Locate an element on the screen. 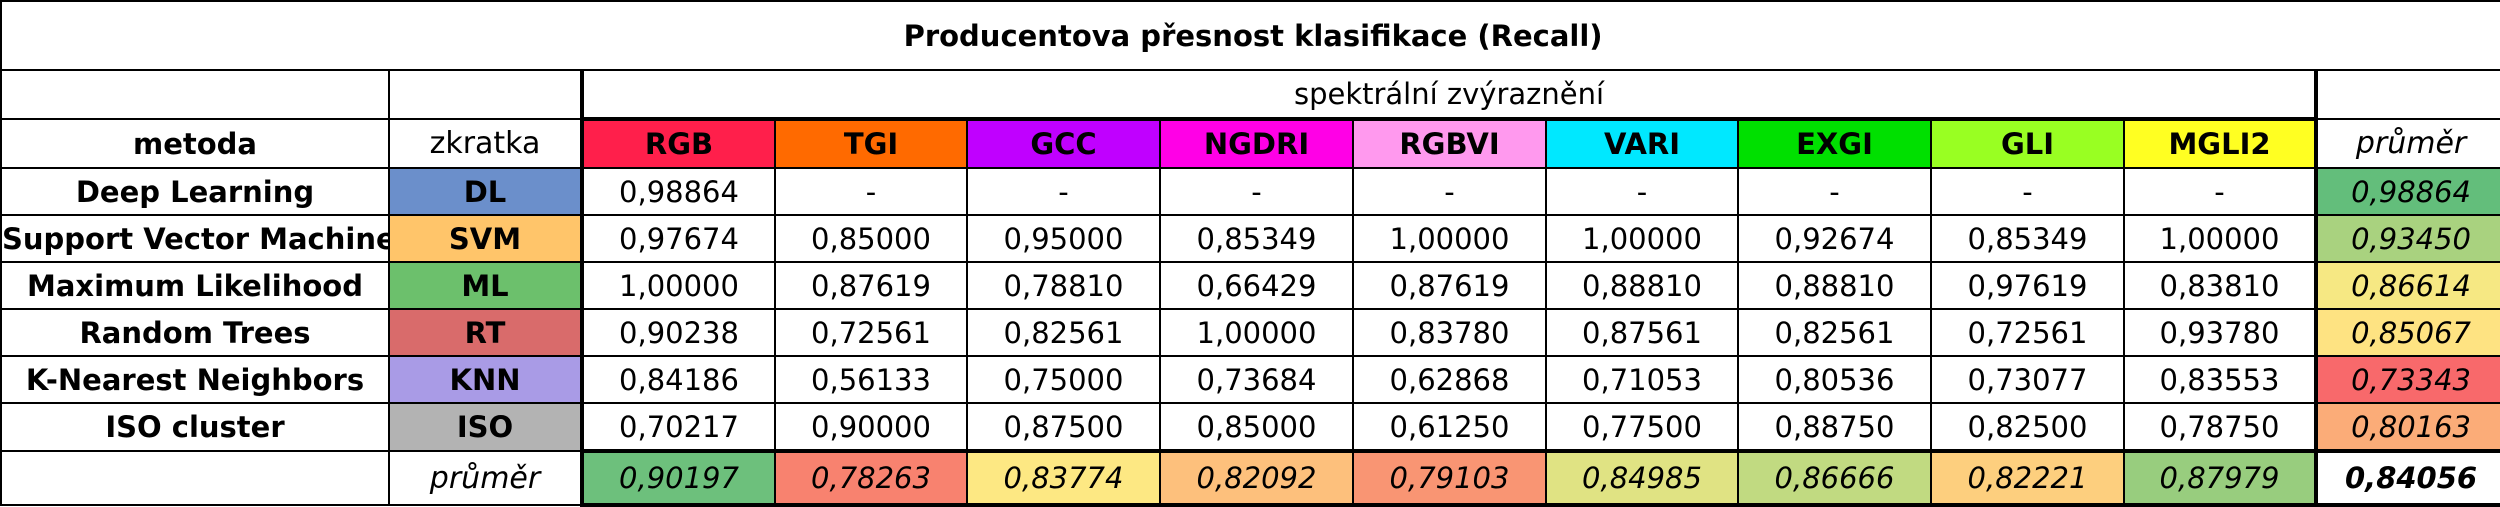 This screenshot has height=507, width=2500. row-mean-cell: 0,85067 is located at coordinates (2407, 332).